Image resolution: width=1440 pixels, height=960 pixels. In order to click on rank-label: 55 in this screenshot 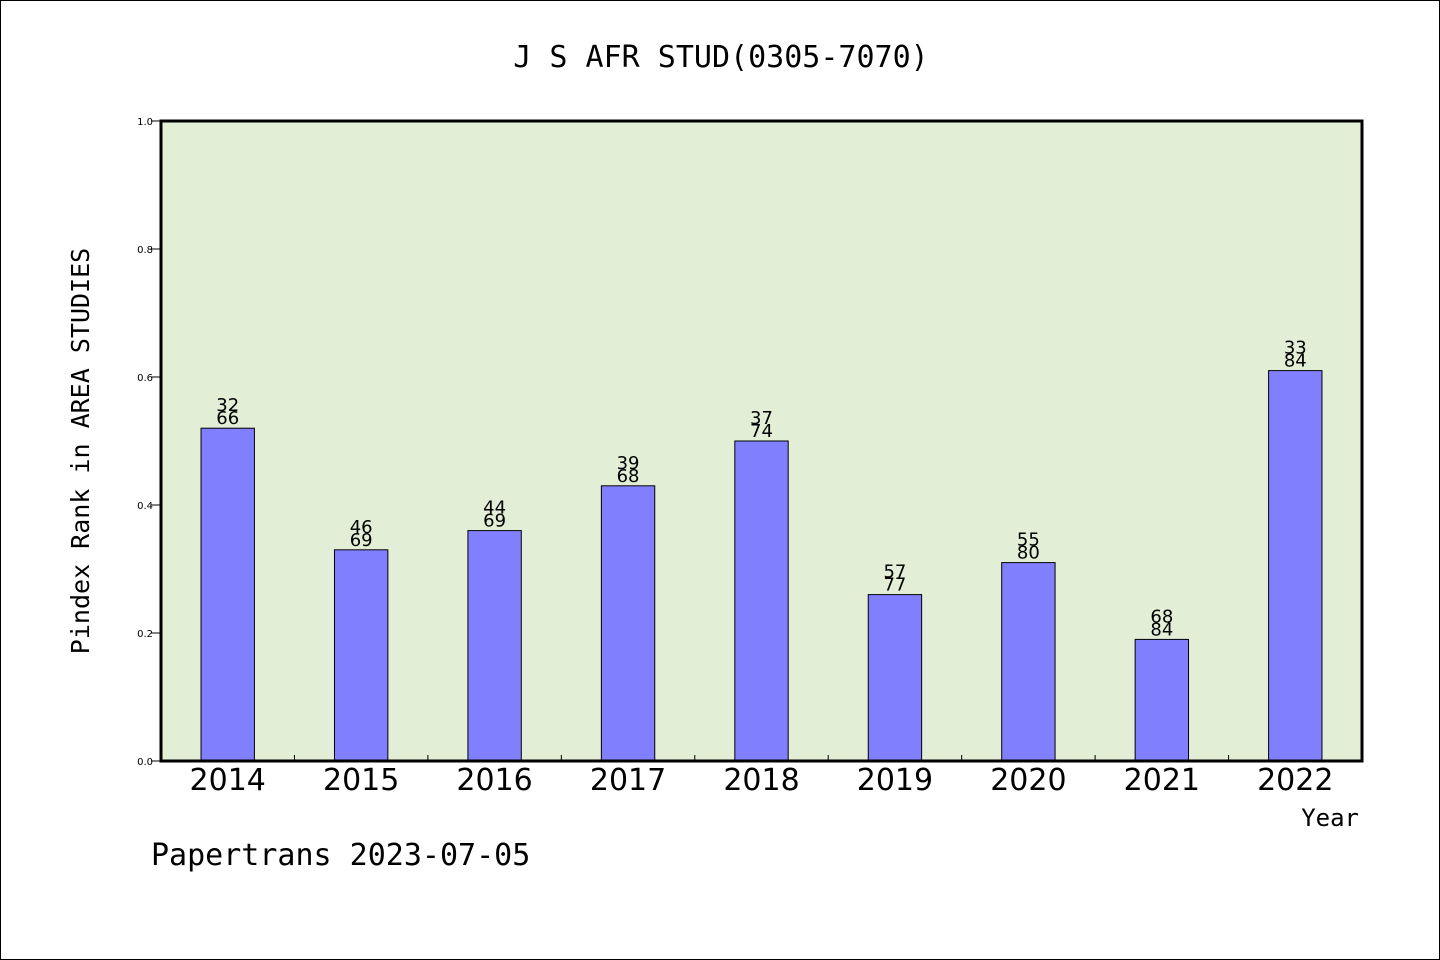, I will do `click(1028, 540)`.